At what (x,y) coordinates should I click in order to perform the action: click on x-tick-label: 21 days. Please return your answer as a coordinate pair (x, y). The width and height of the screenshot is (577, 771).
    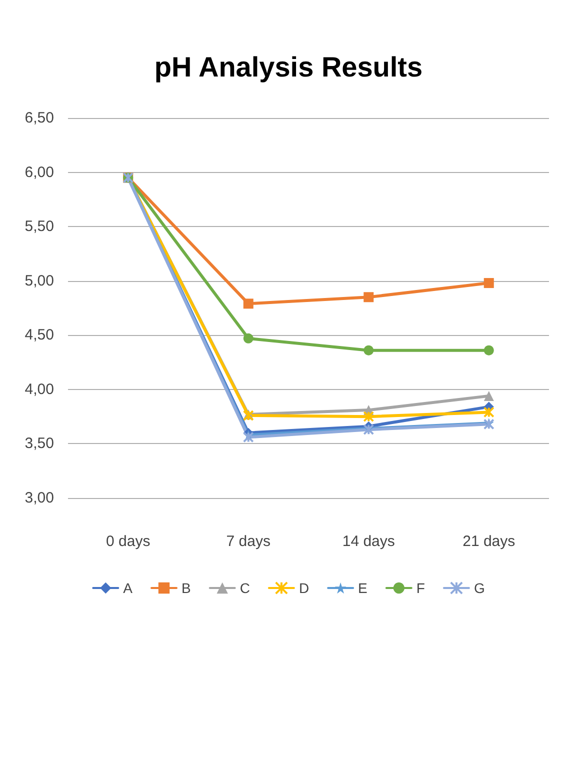
    Looking at the image, I should click on (489, 541).